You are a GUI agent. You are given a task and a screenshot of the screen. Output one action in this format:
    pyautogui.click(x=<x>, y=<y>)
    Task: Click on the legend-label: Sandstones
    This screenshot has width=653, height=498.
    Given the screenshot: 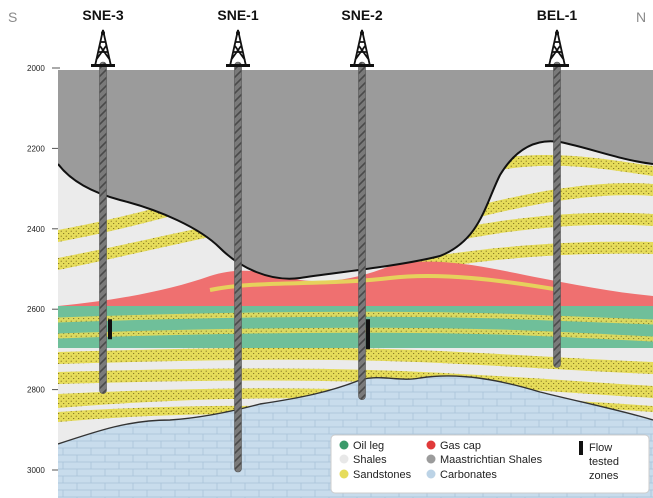 What is the action you would take?
    pyautogui.click(x=382, y=475)
    